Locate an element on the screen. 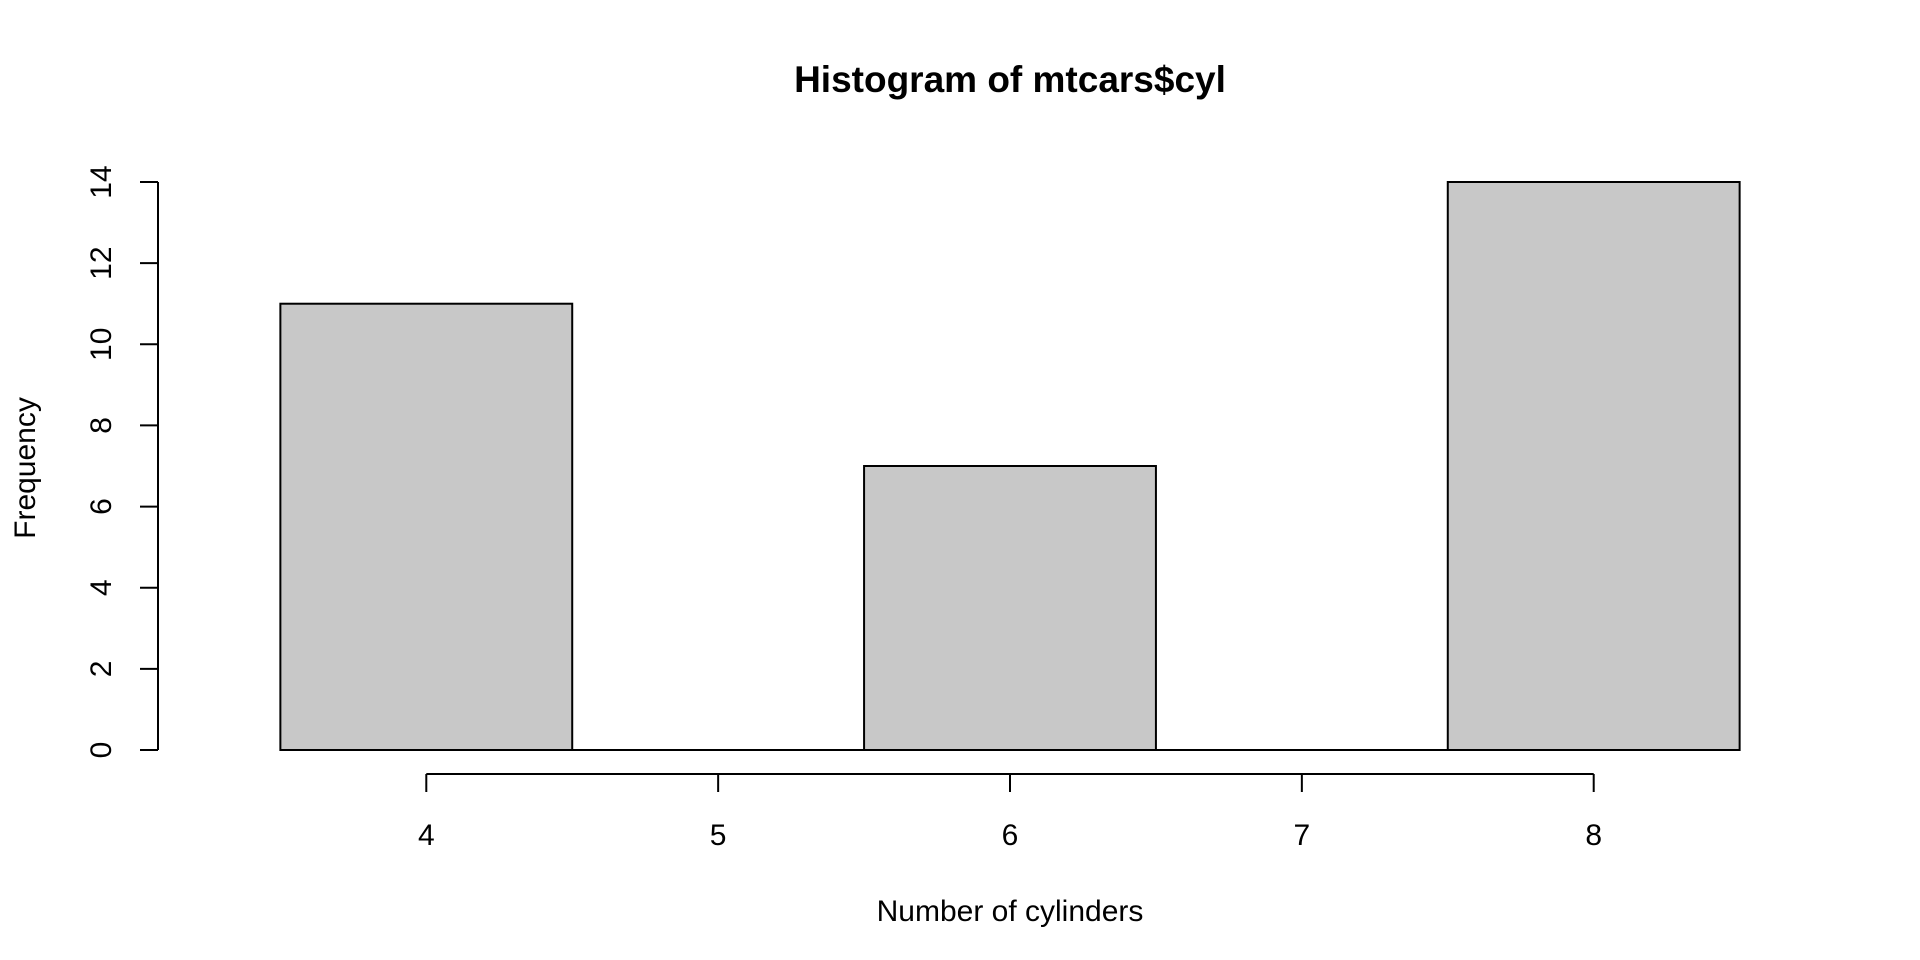  x-tick-label: 5 is located at coordinates (718, 835).